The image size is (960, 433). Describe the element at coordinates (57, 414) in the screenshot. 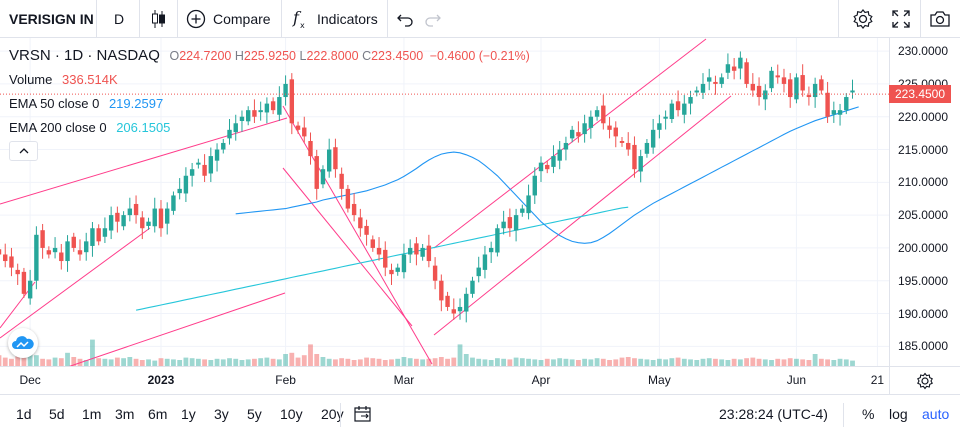

I see `range-button-5d: 5d` at that location.